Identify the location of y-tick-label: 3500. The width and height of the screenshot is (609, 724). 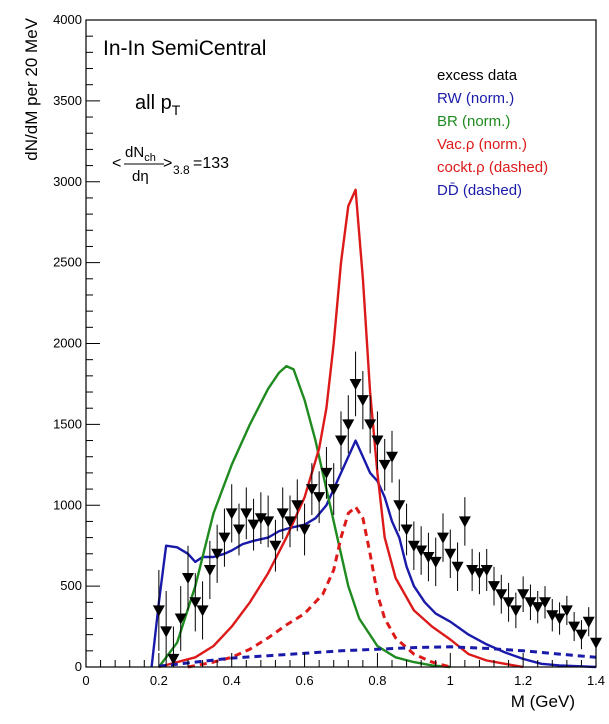
(67, 100).